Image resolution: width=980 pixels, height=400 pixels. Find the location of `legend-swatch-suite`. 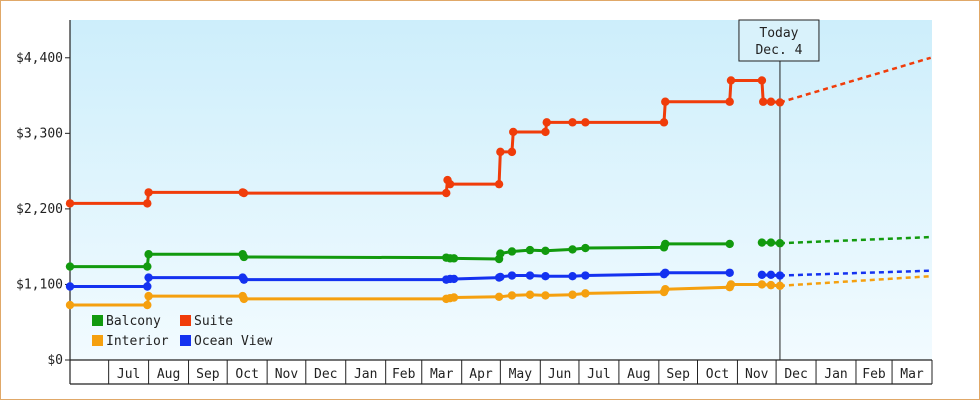

legend-swatch-suite is located at coordinates (185, 320).